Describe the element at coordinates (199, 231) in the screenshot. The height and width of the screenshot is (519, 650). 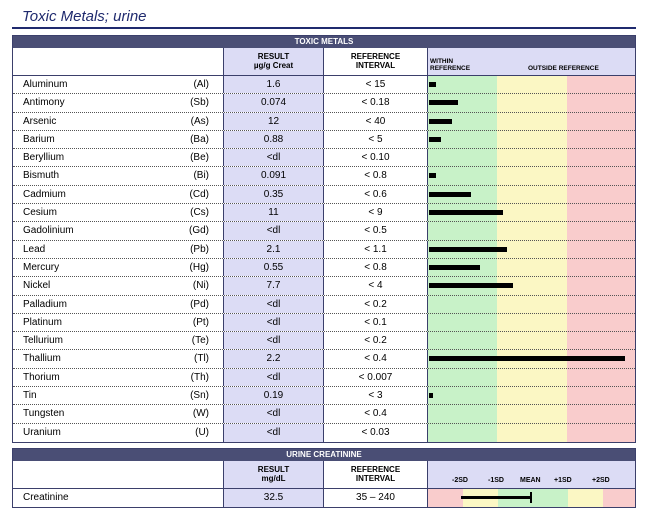
I see `metal-symbol: (Gd)` at that location.